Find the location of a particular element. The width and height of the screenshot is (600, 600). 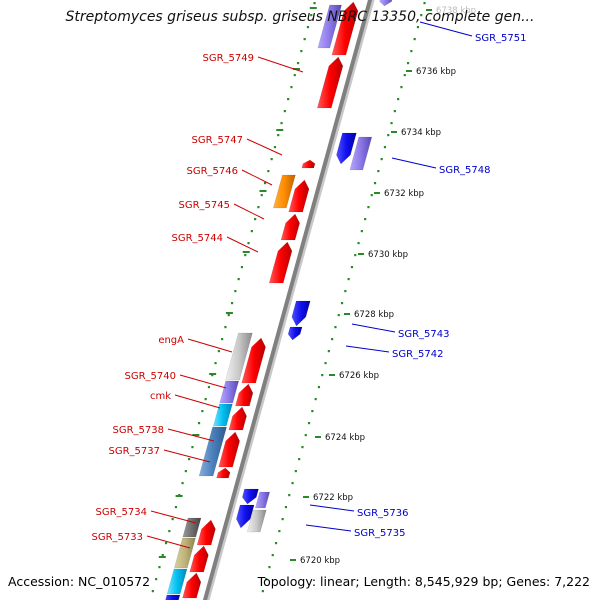

ruler-label: 6732 kbp is located at coordinates (404, 194).